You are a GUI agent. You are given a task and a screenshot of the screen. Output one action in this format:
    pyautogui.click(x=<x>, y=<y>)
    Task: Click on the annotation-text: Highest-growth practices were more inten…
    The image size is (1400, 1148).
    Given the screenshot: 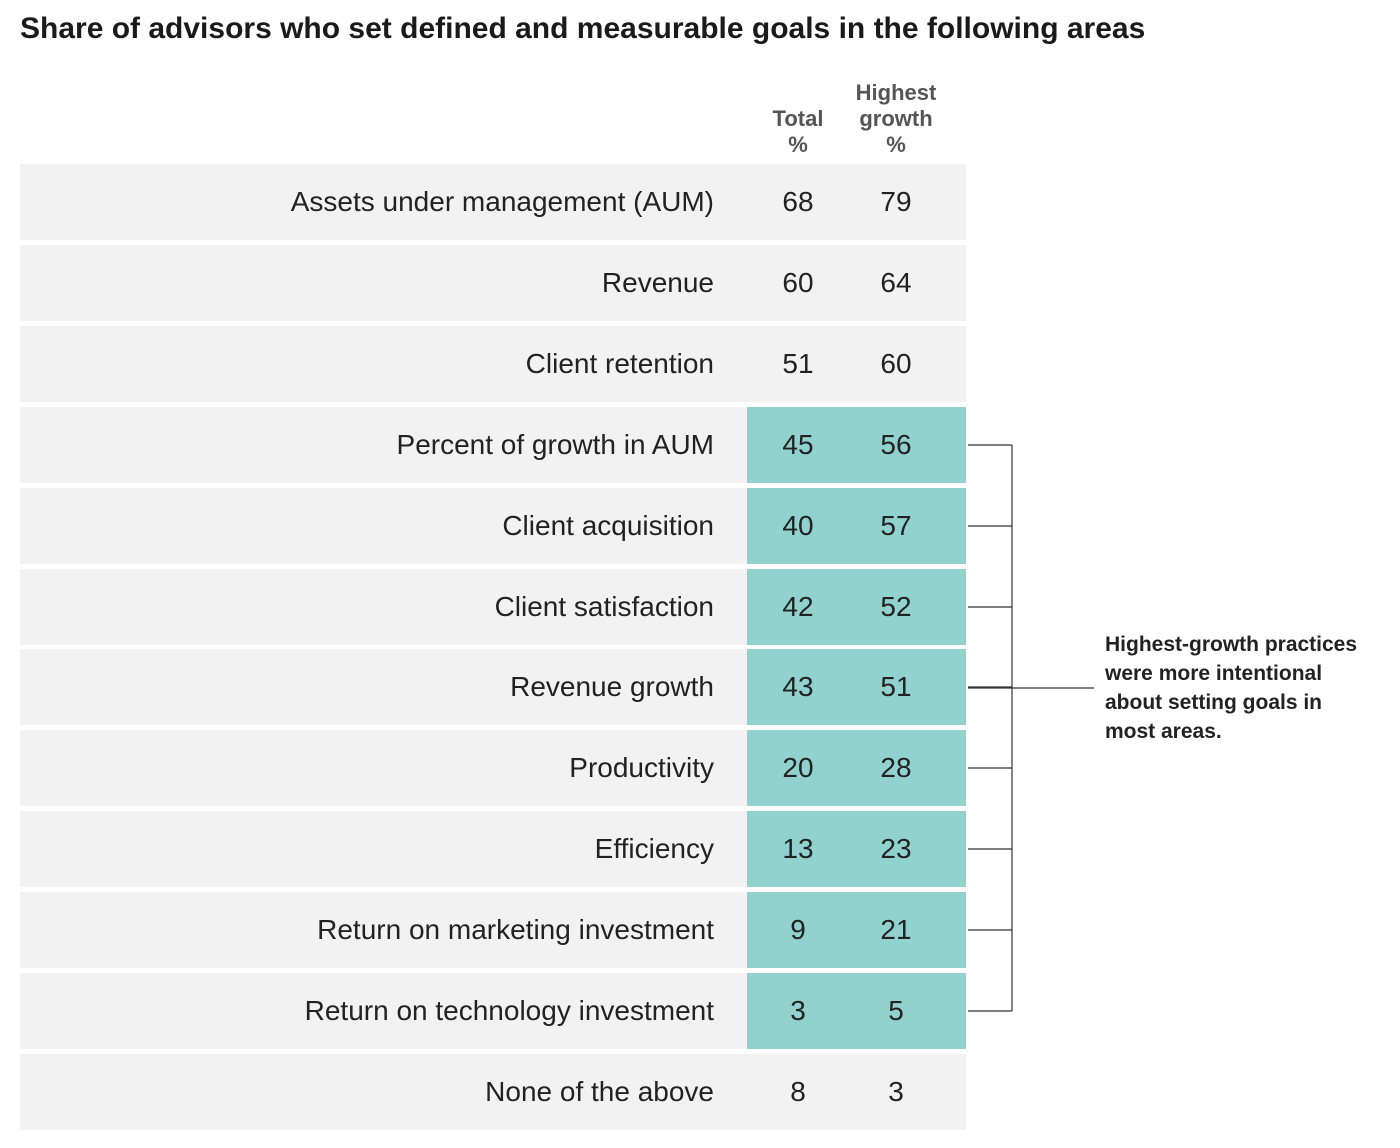 What is the action you would take?
    pyautogui.click(x=1250, y=688)
    